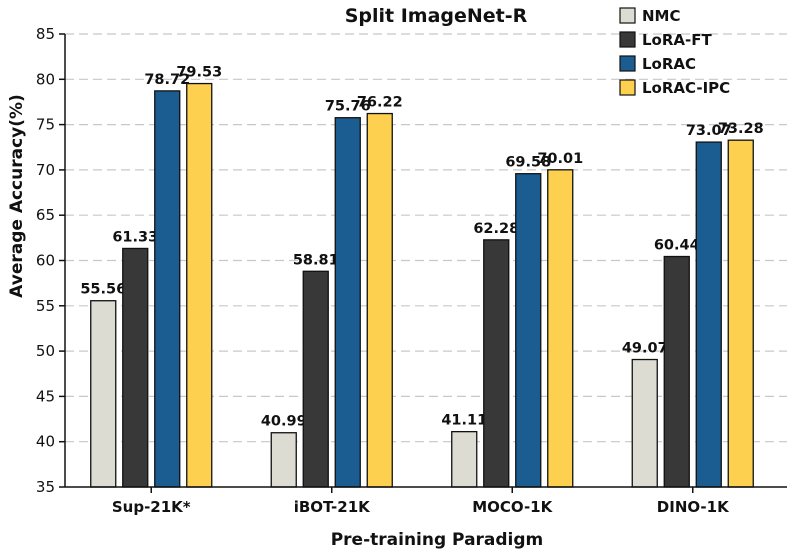 The image size is (798, 554). What do you see at coordinates (45, 396) in the screenshot?
I see `y-tick-label: 45` at bounding box center [45, 396].